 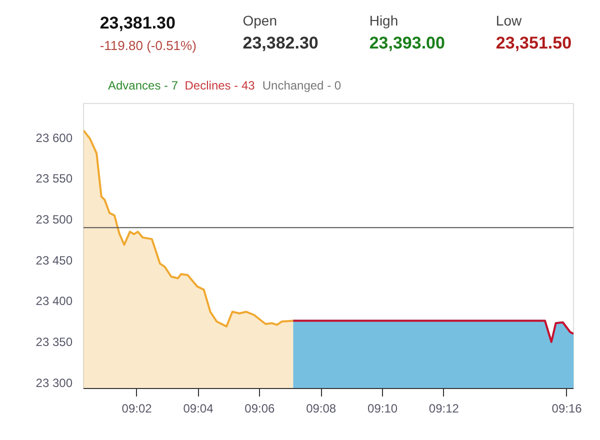 I want to click on text: 23,382.30, so click(x=280, y=43).